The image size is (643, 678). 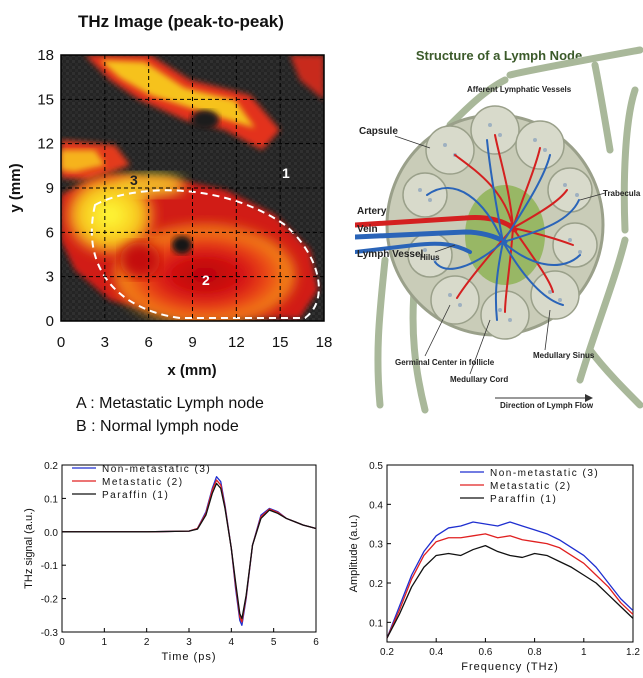 What do you see at coordinates (633, 652) in the screenshot?
I see `x-tick-label: 1.2` at bounding box center [633, 652].